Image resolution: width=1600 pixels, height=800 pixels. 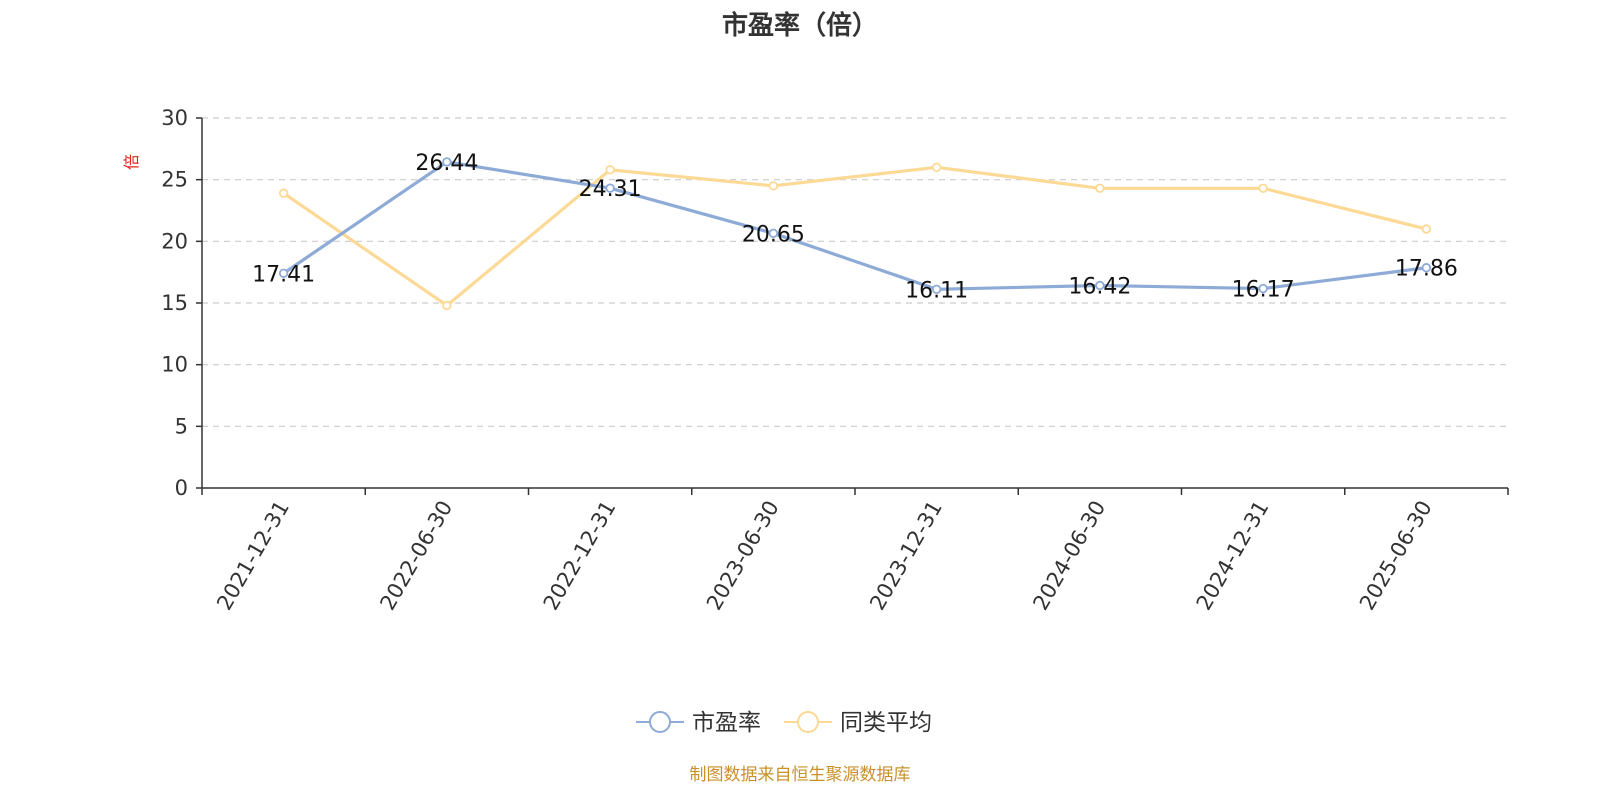 I want to click on x-tick-label: 2023-06-30, so click(x=743, y=556).